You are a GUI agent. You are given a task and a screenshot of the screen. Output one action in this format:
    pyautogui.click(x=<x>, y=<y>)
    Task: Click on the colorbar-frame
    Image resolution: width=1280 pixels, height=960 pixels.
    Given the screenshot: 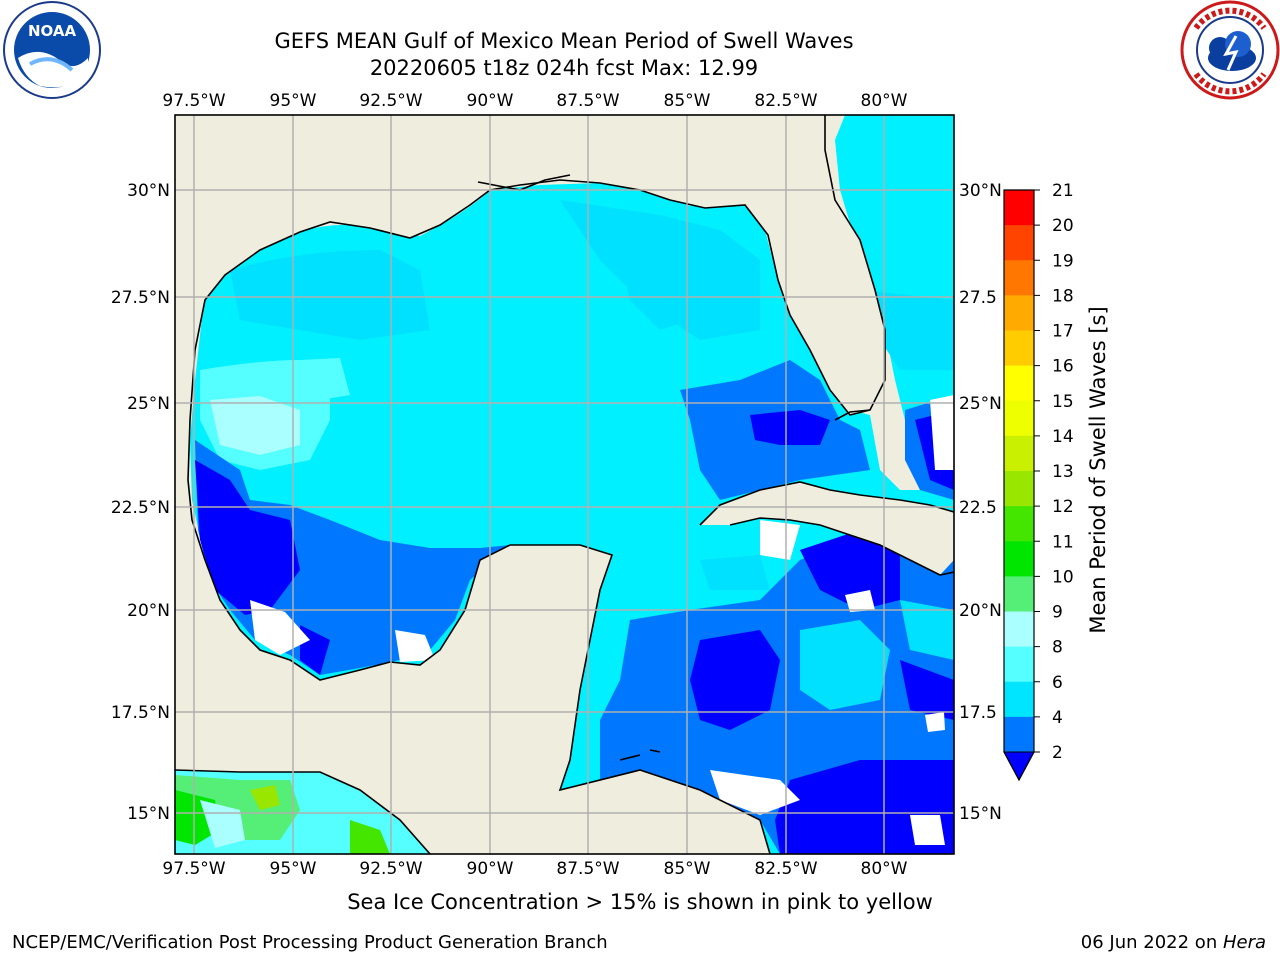 What is the action you would take?
    pyautogui.click(x=1019, y=485)
    